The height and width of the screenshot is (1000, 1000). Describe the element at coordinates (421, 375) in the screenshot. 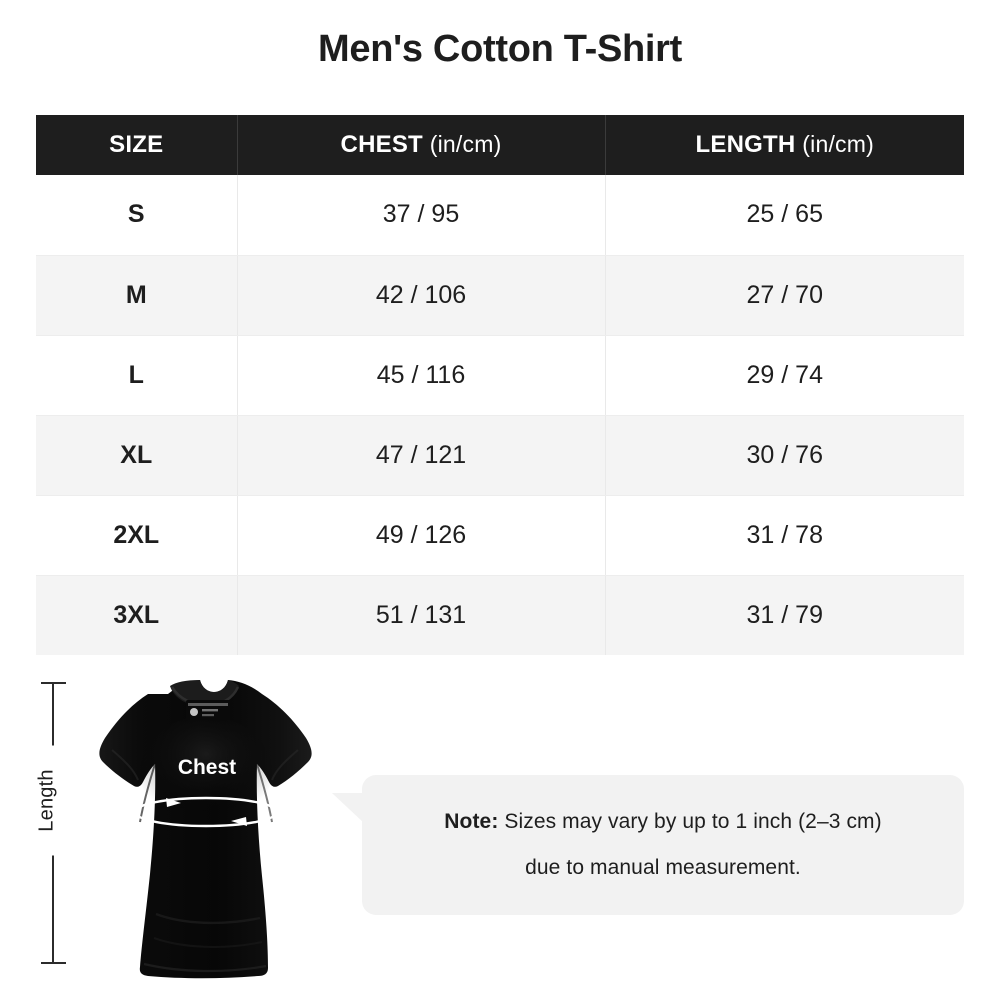

I see `cell-chest: 45 / 116` at that location.